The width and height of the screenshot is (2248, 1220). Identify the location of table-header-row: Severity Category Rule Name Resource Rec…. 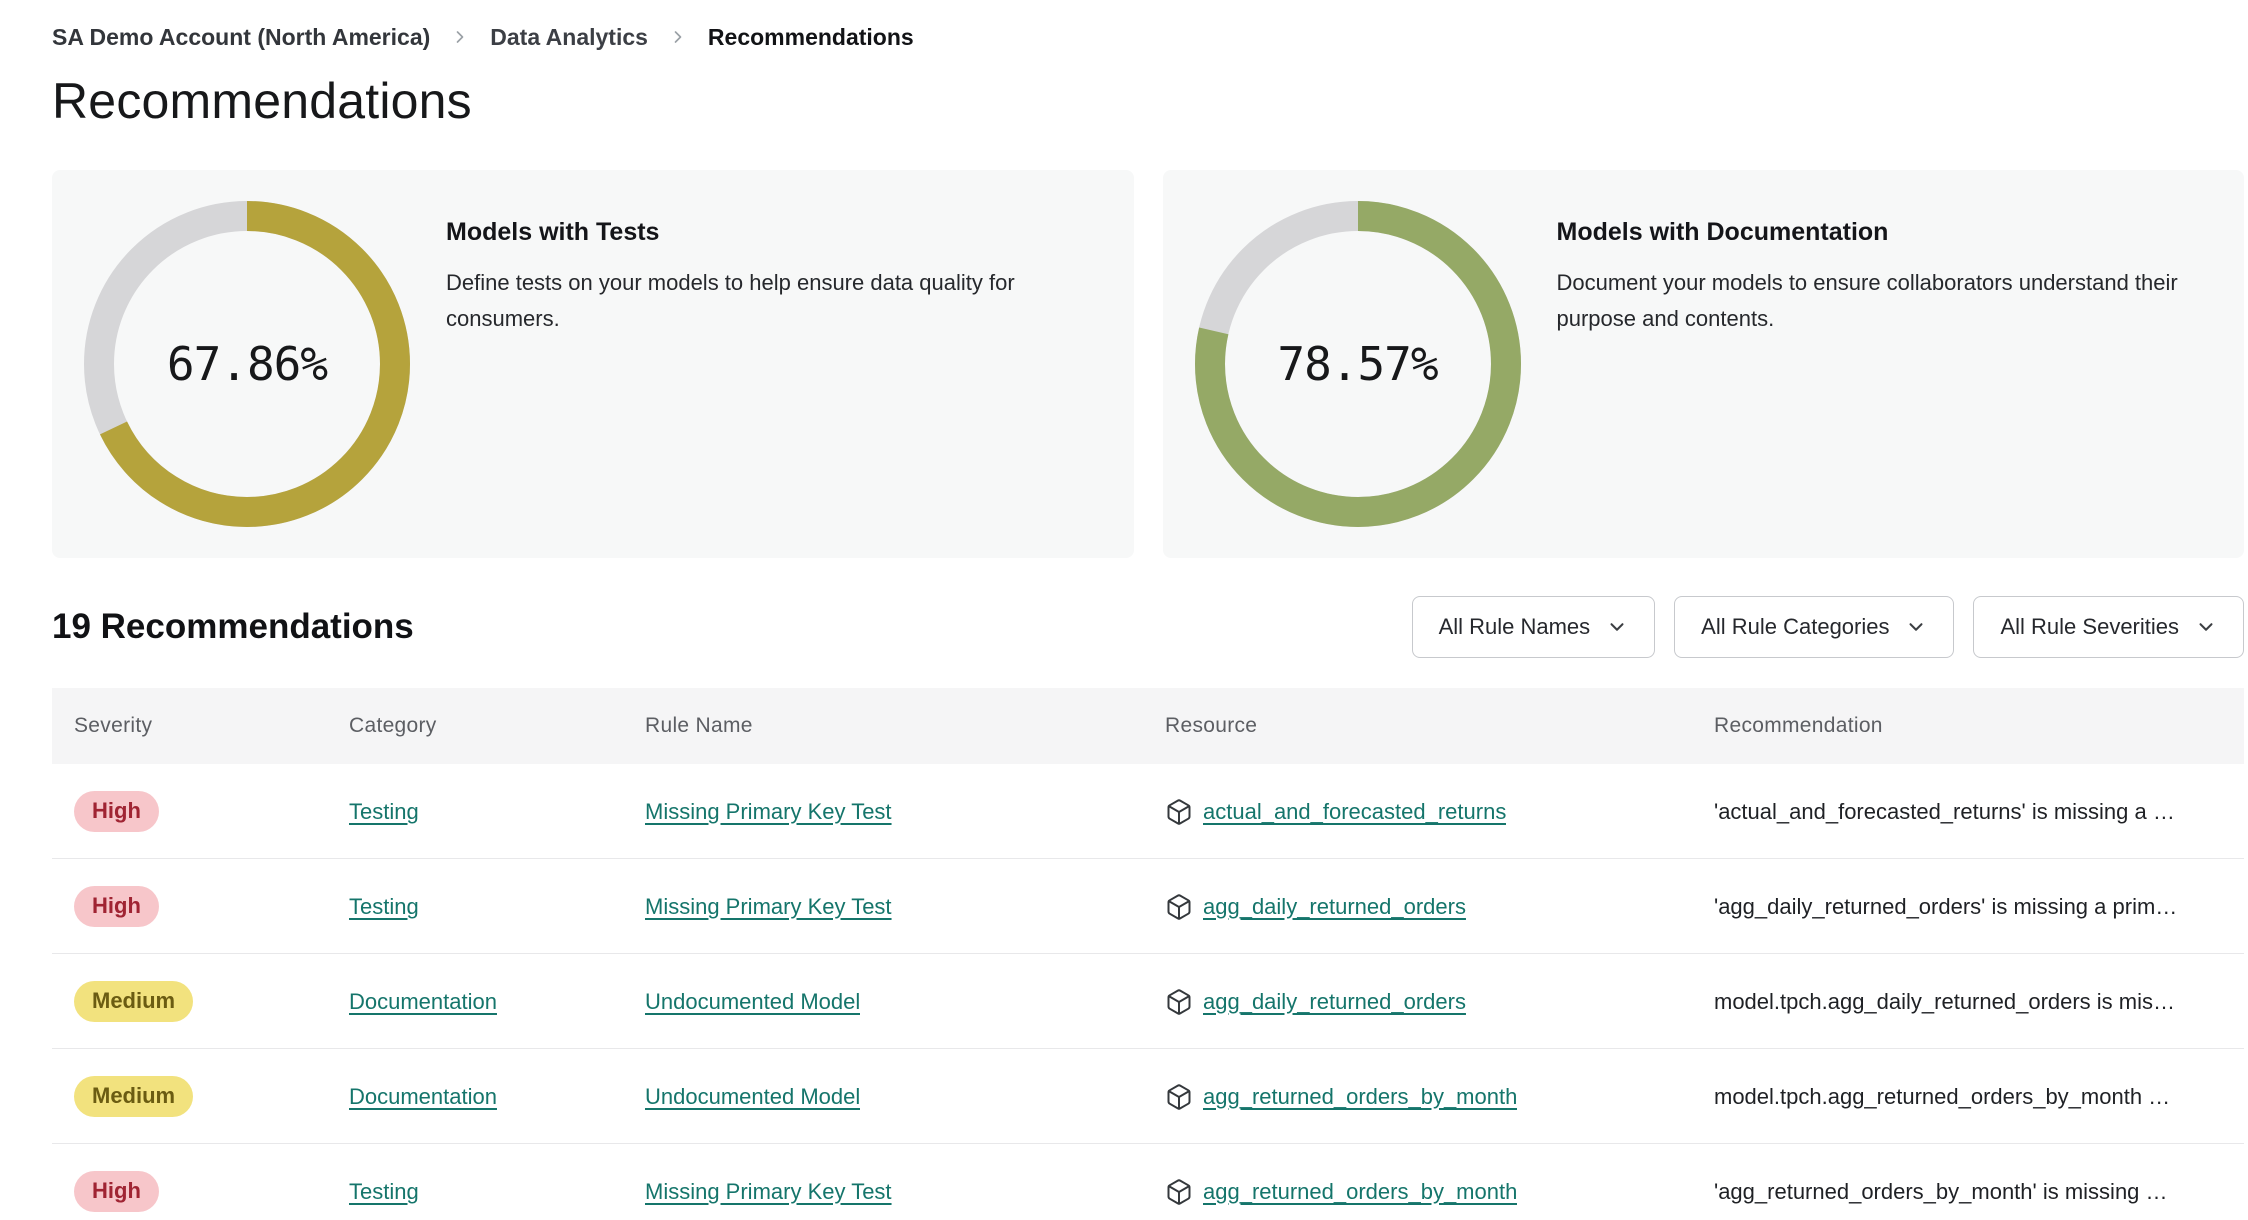
(1148, 726).